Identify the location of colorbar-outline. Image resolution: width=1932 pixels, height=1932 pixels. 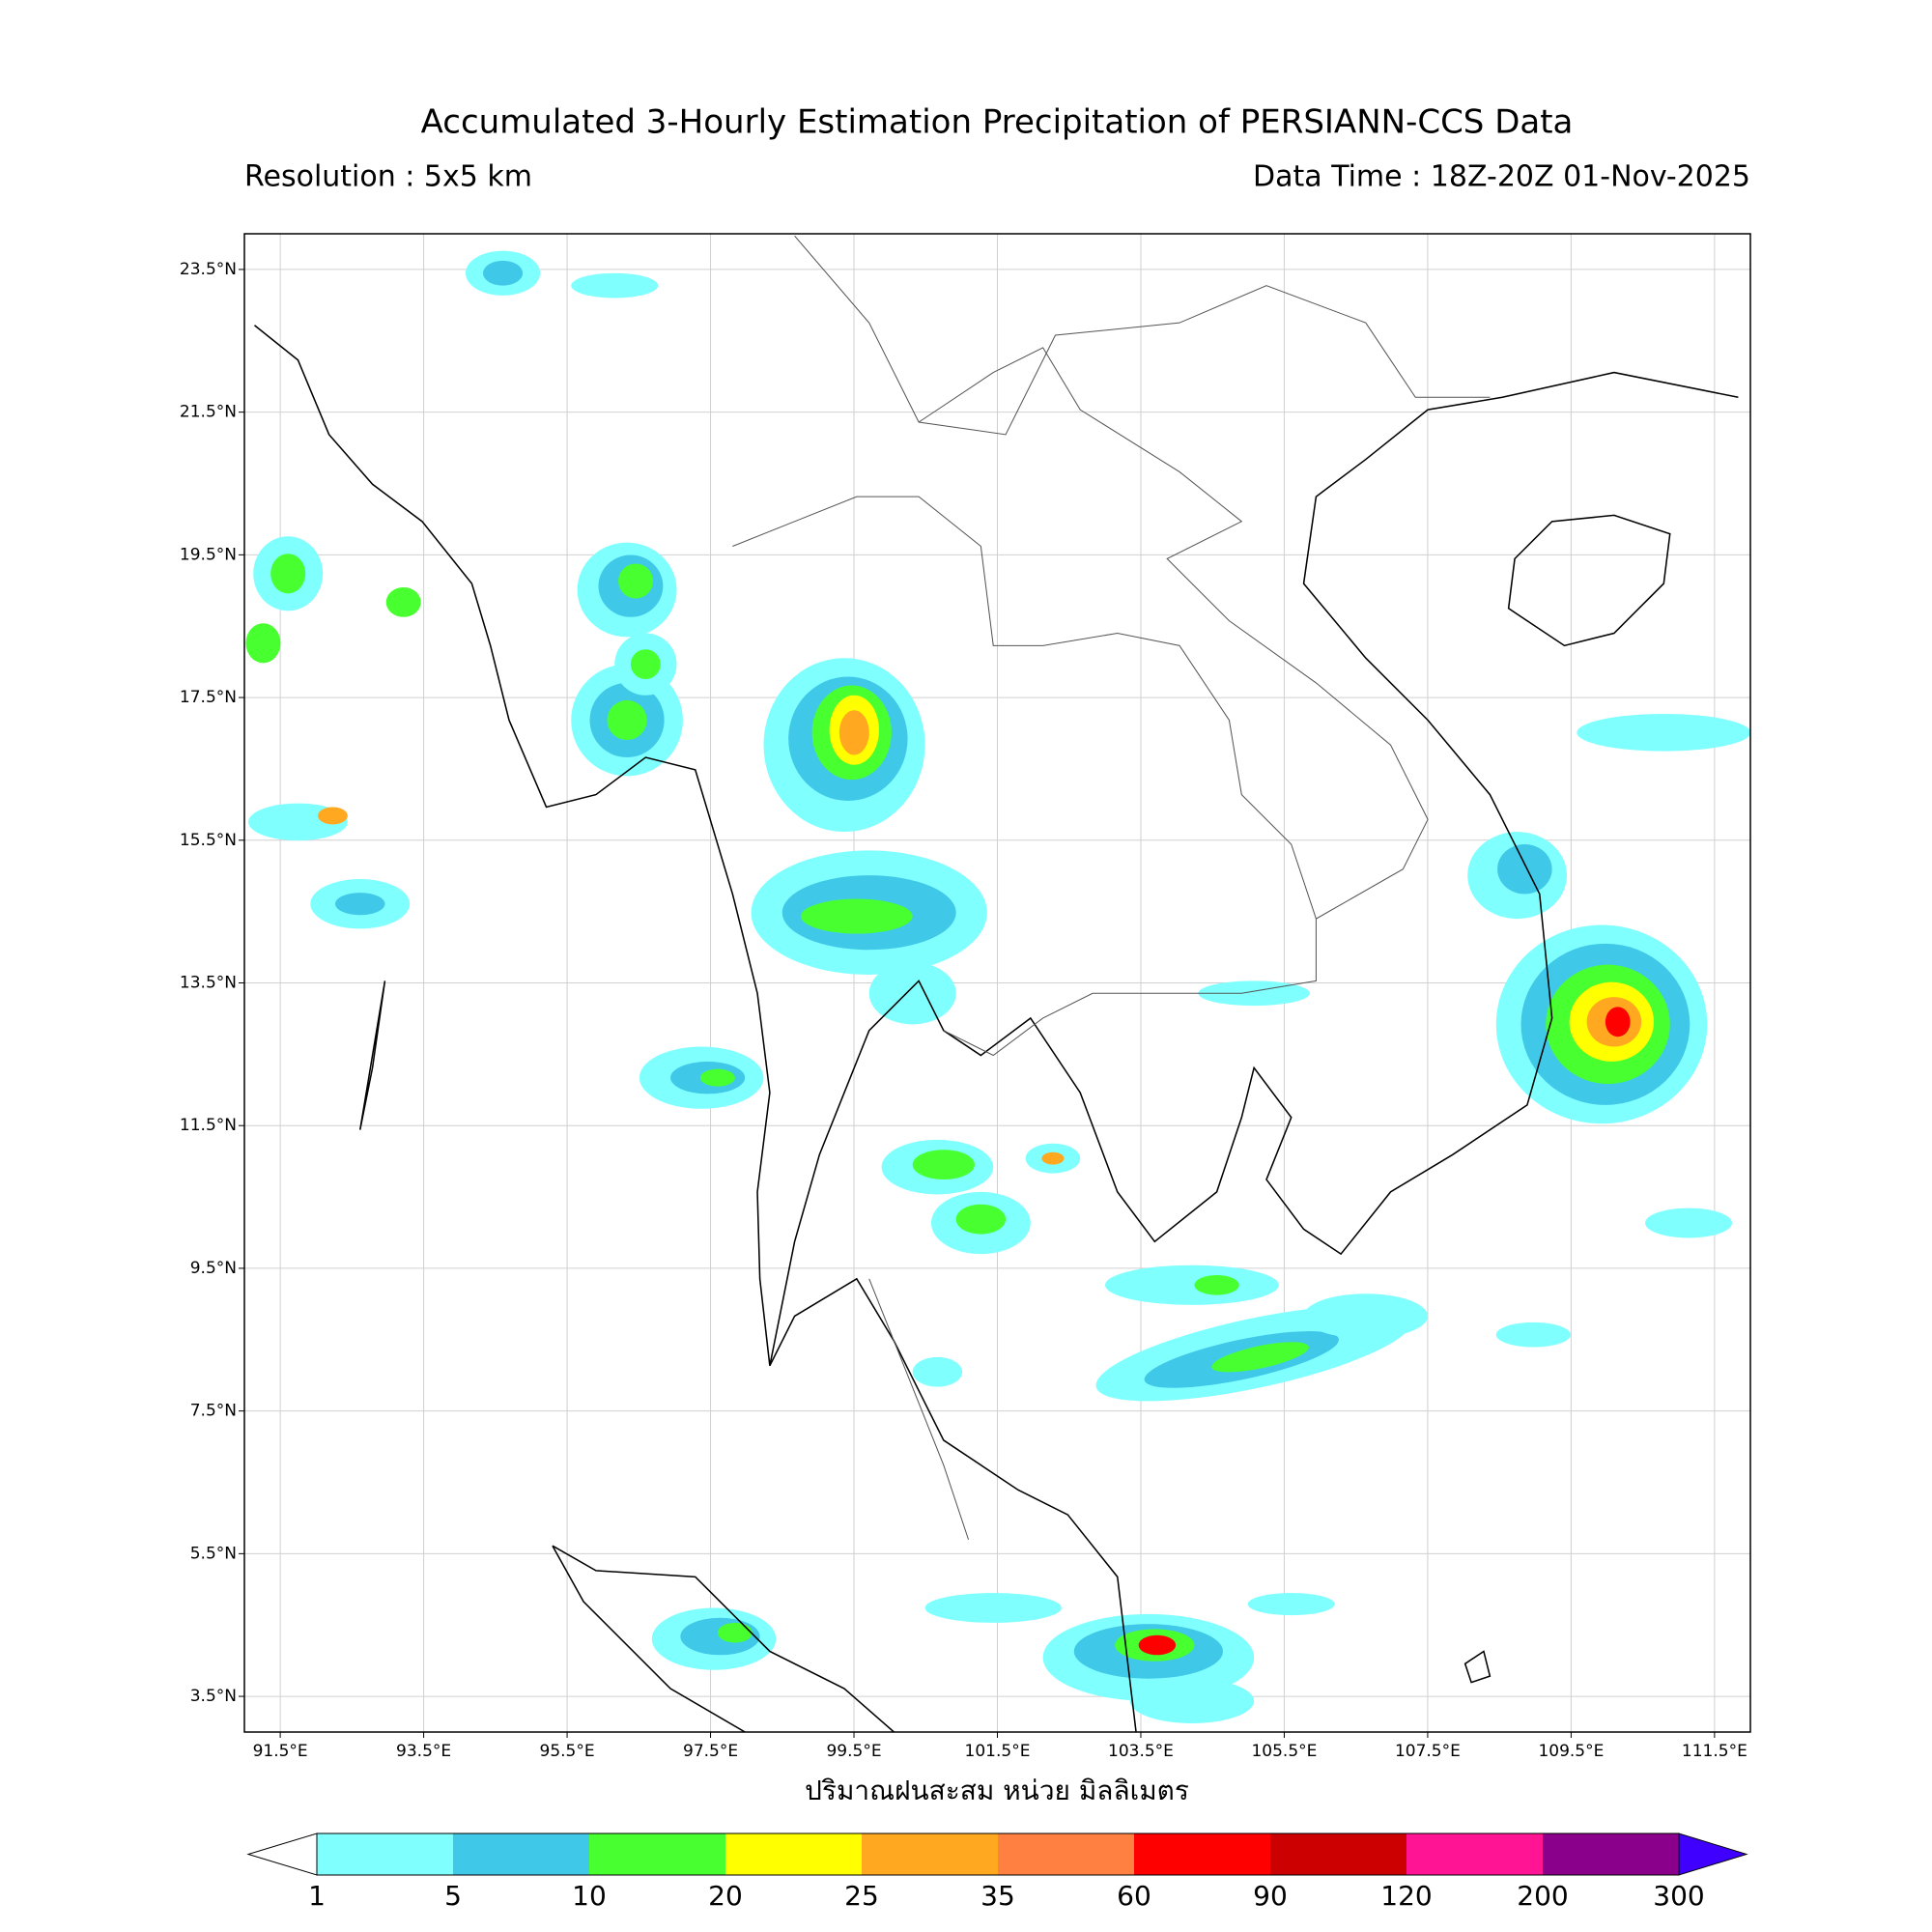
(998, 1854).